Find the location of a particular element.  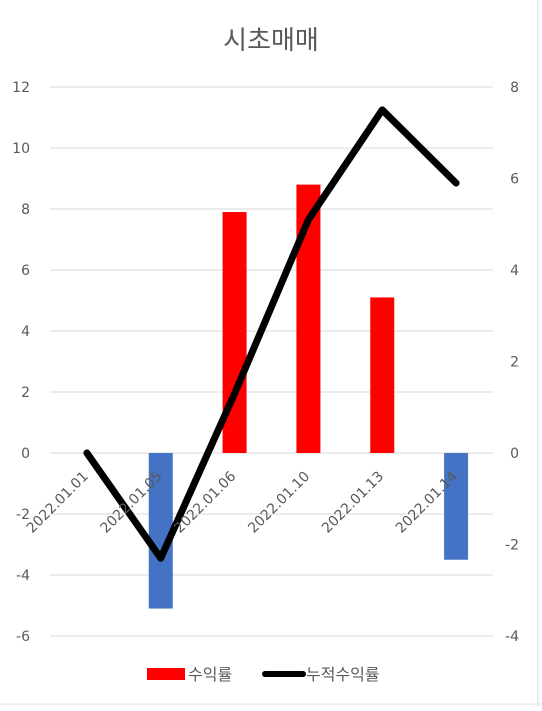

left-tick-label: 0 is located at coordinates (25, 454).